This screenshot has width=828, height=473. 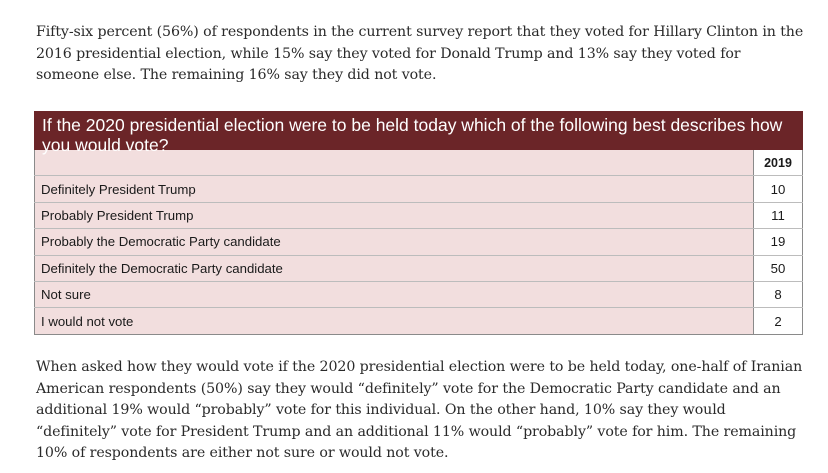 What do you see at coordinates (394, 321) in the screenshot?
I see `row-label: I would not vote` at bounding box center [394, 321].